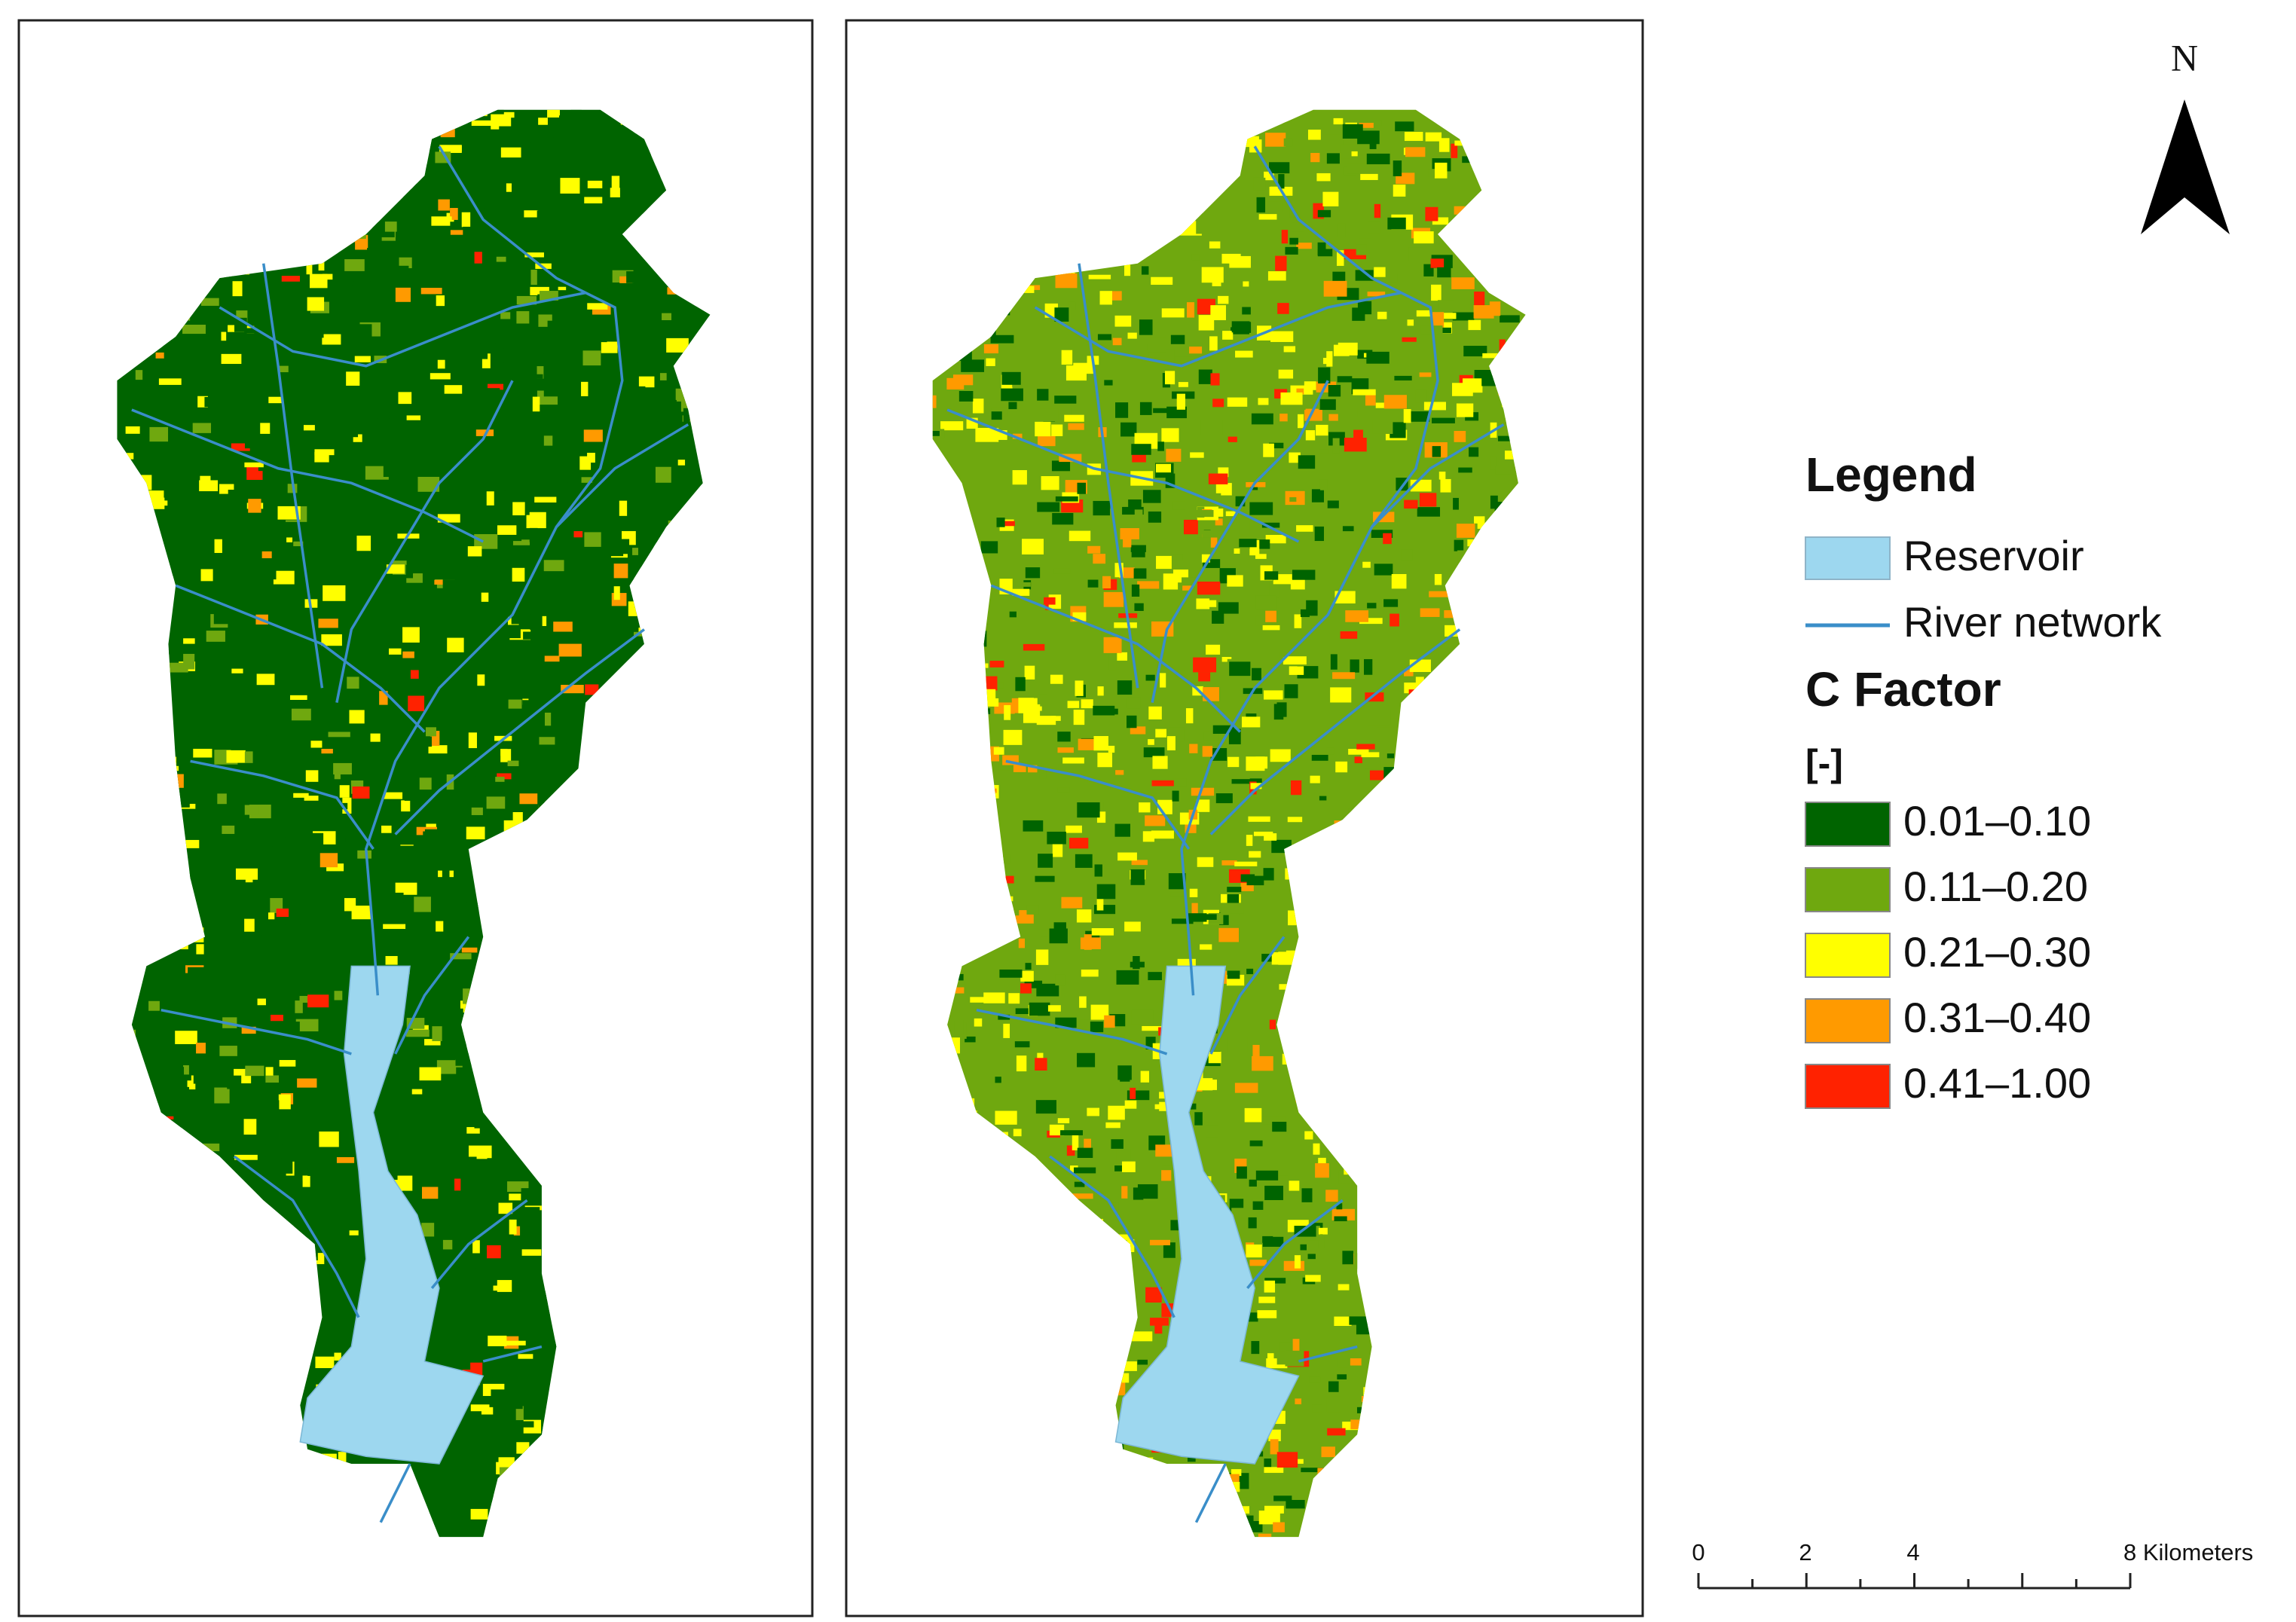 The image size is (2296, 1622). What do you see at coordinates (2184, 57) in the screenshot?
I see `north-label: N` at bounding box center [2184, 57].